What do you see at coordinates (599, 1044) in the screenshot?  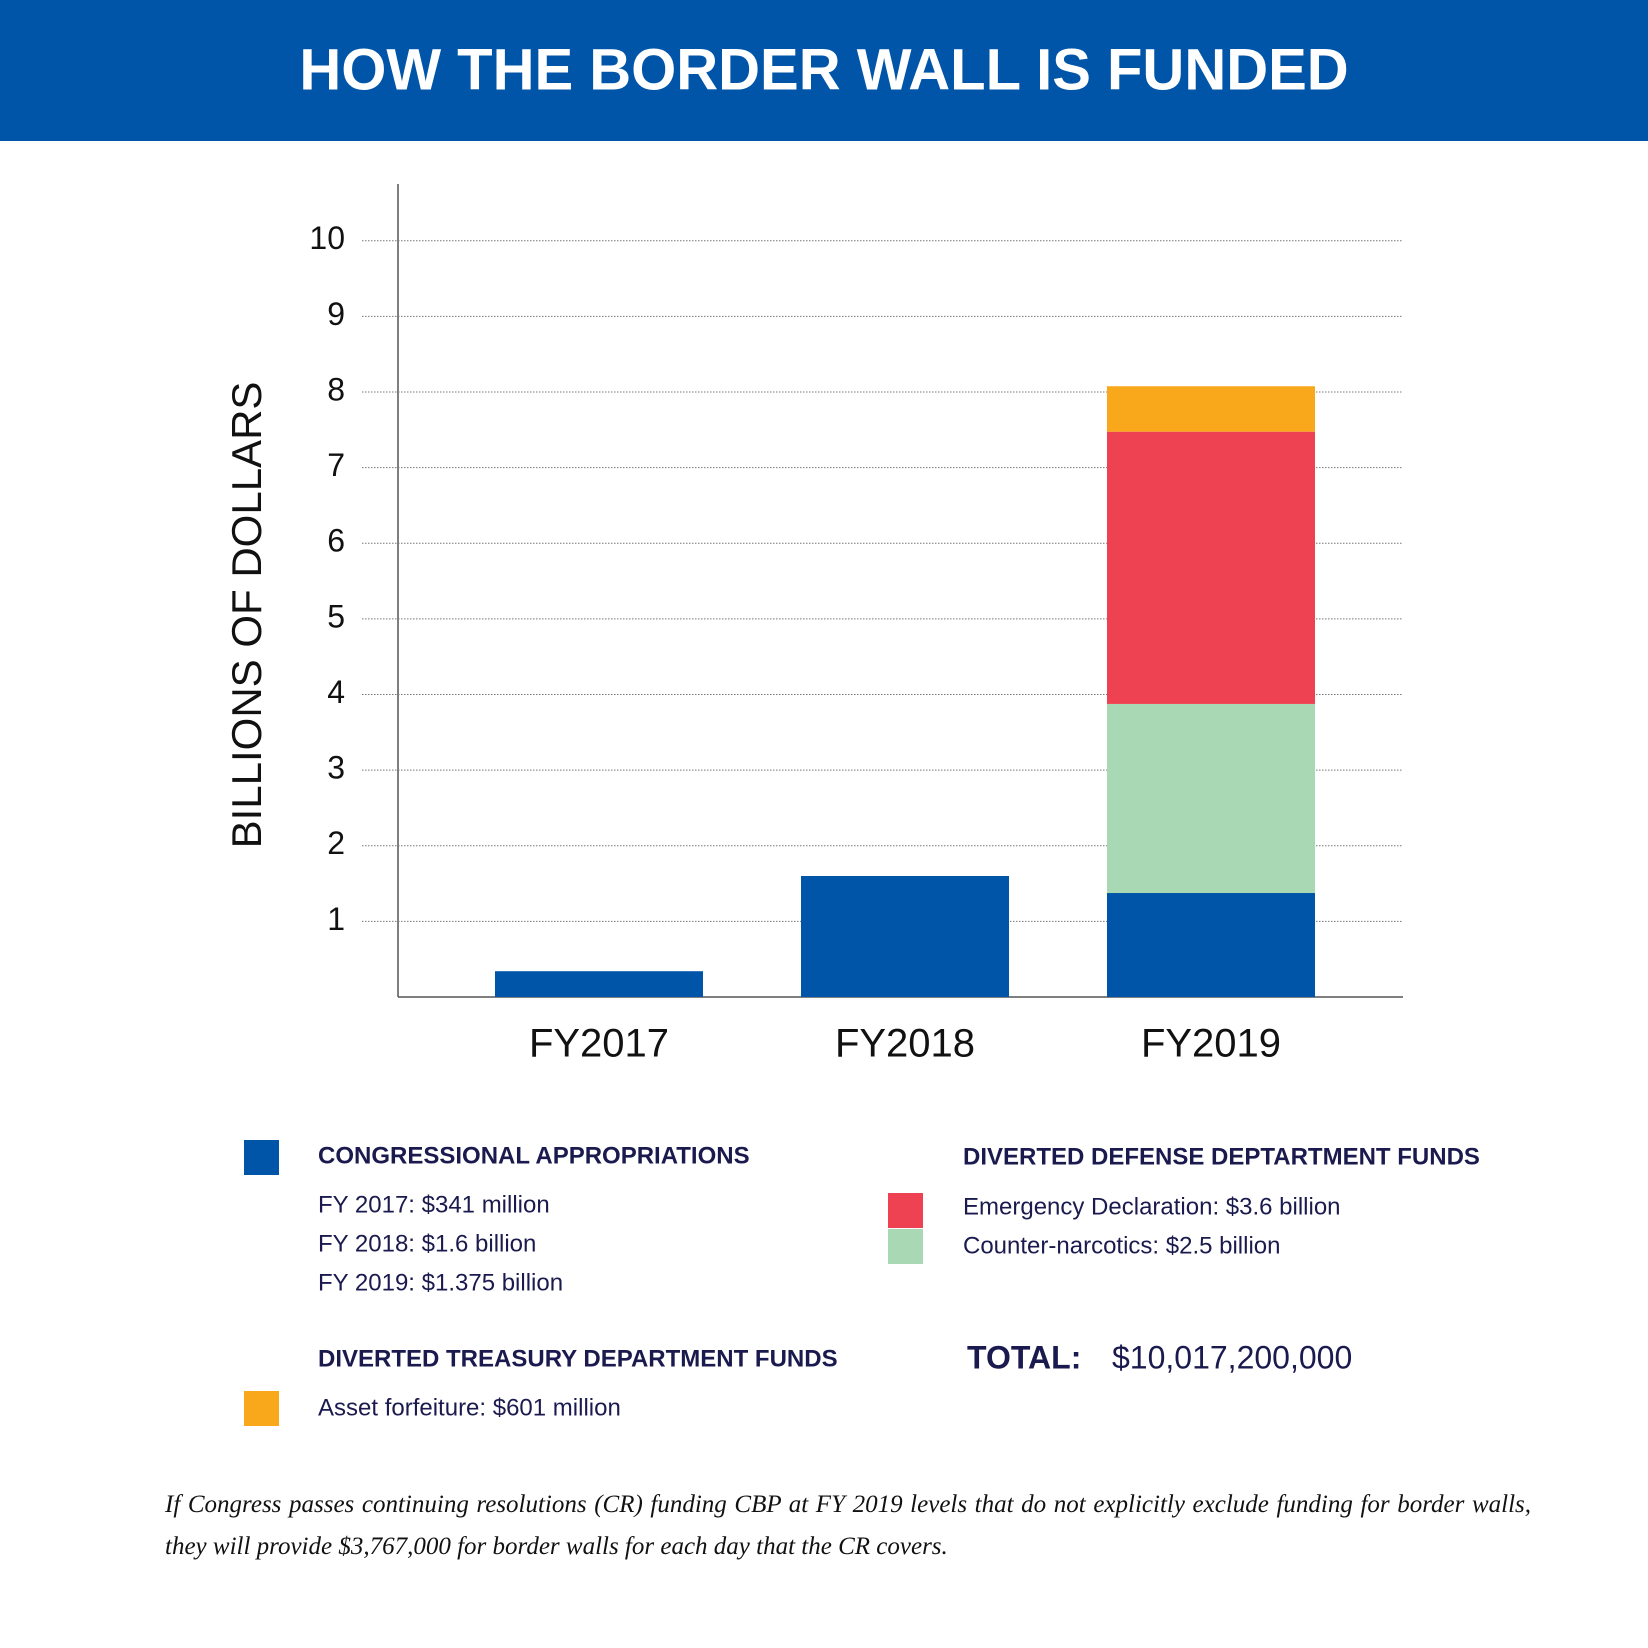 I see `x-tick-label: FY2017` at bounding box center [599, 1044].